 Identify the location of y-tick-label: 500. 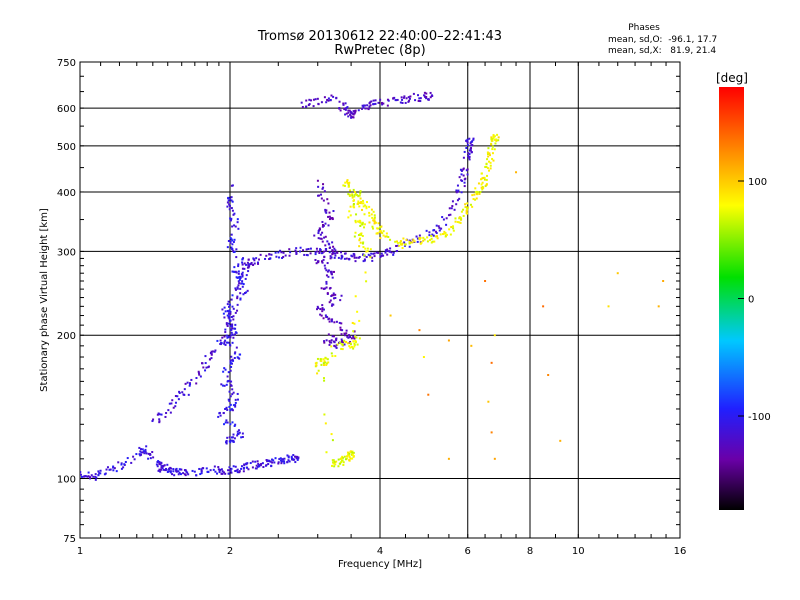
(66, 147).